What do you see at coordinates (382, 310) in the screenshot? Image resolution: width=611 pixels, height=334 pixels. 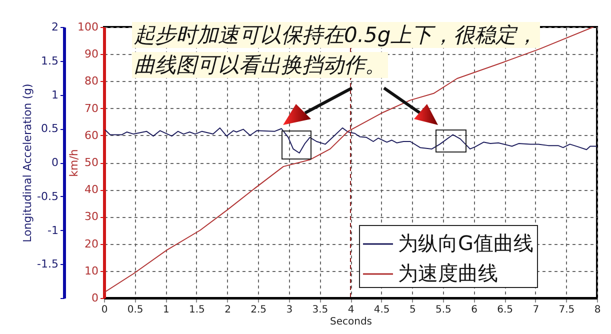 I see `x-tick-label: 4.5` at bounding box center [382, 310].